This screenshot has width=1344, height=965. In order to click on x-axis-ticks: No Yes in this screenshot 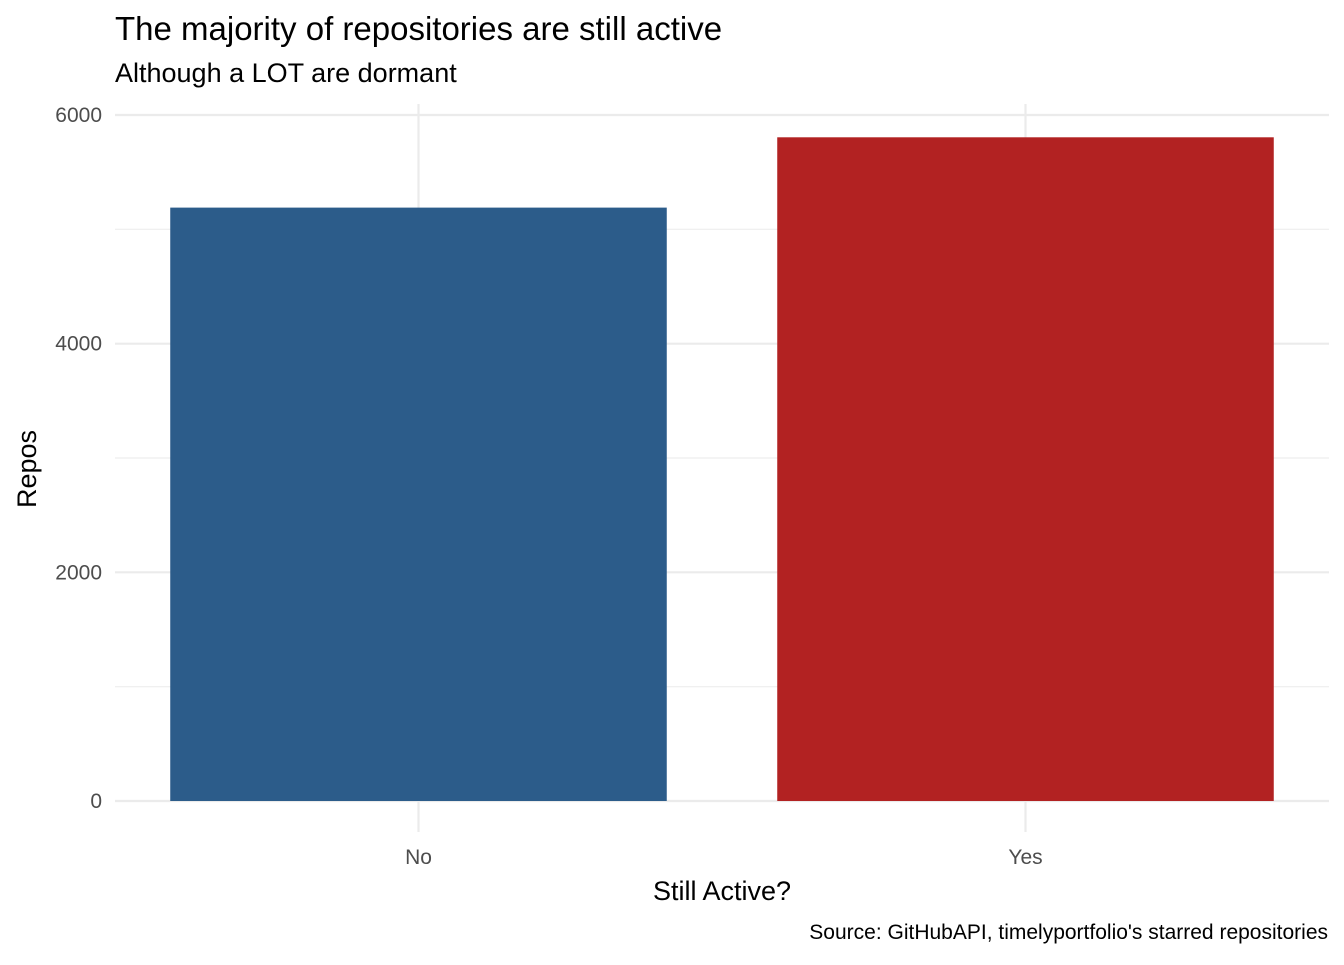, I will do `click(724, 857)`.